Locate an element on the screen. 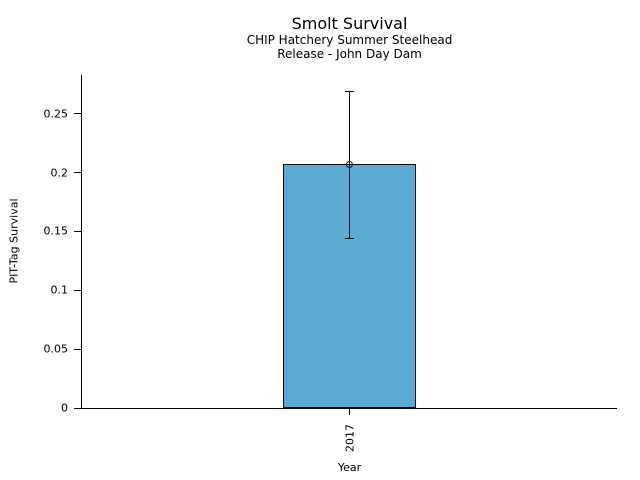 The image size is (640, 480). x-axis-label: Year is located at coordinates (349, 467).